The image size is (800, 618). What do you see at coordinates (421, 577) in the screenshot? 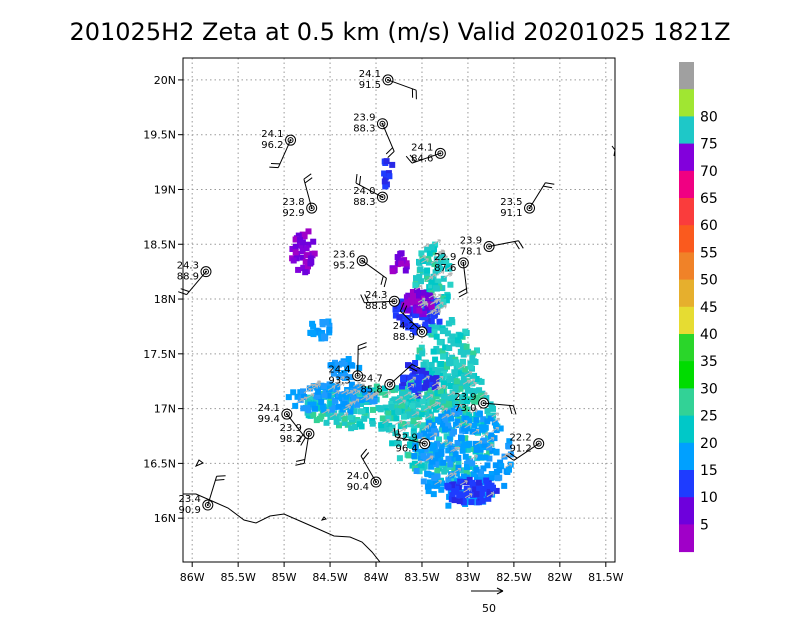
I see `x-tick-label: 83.5W` at bounding box center [421, 577].